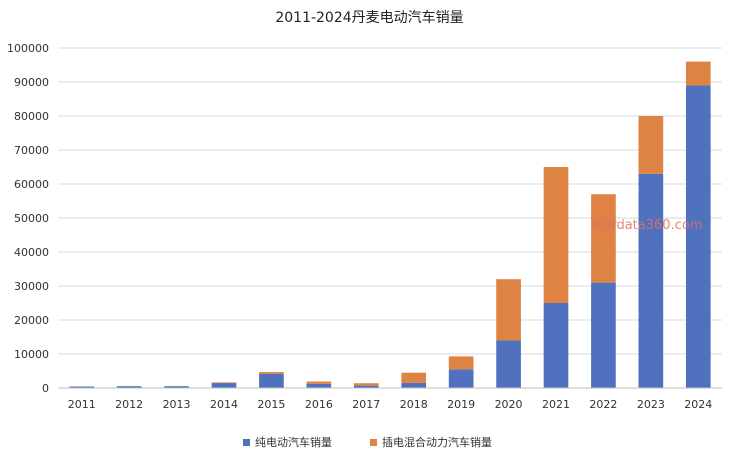 This screenshot has height=461, width=739. What do you see at coordinates (31, 354) in the screenshot?
I see `y-tick-label: 10000` at bounding box center [31, 354].